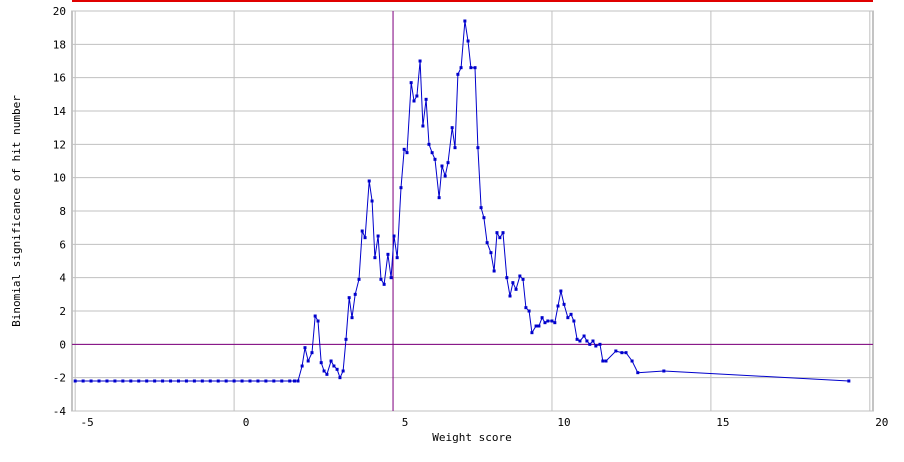 The height and width of the screenshot is (462, 904). What do you see at coordinates (62, 344) in the screenshot?
I see `y-tick-label: 0` at bounding box center [62, 344].